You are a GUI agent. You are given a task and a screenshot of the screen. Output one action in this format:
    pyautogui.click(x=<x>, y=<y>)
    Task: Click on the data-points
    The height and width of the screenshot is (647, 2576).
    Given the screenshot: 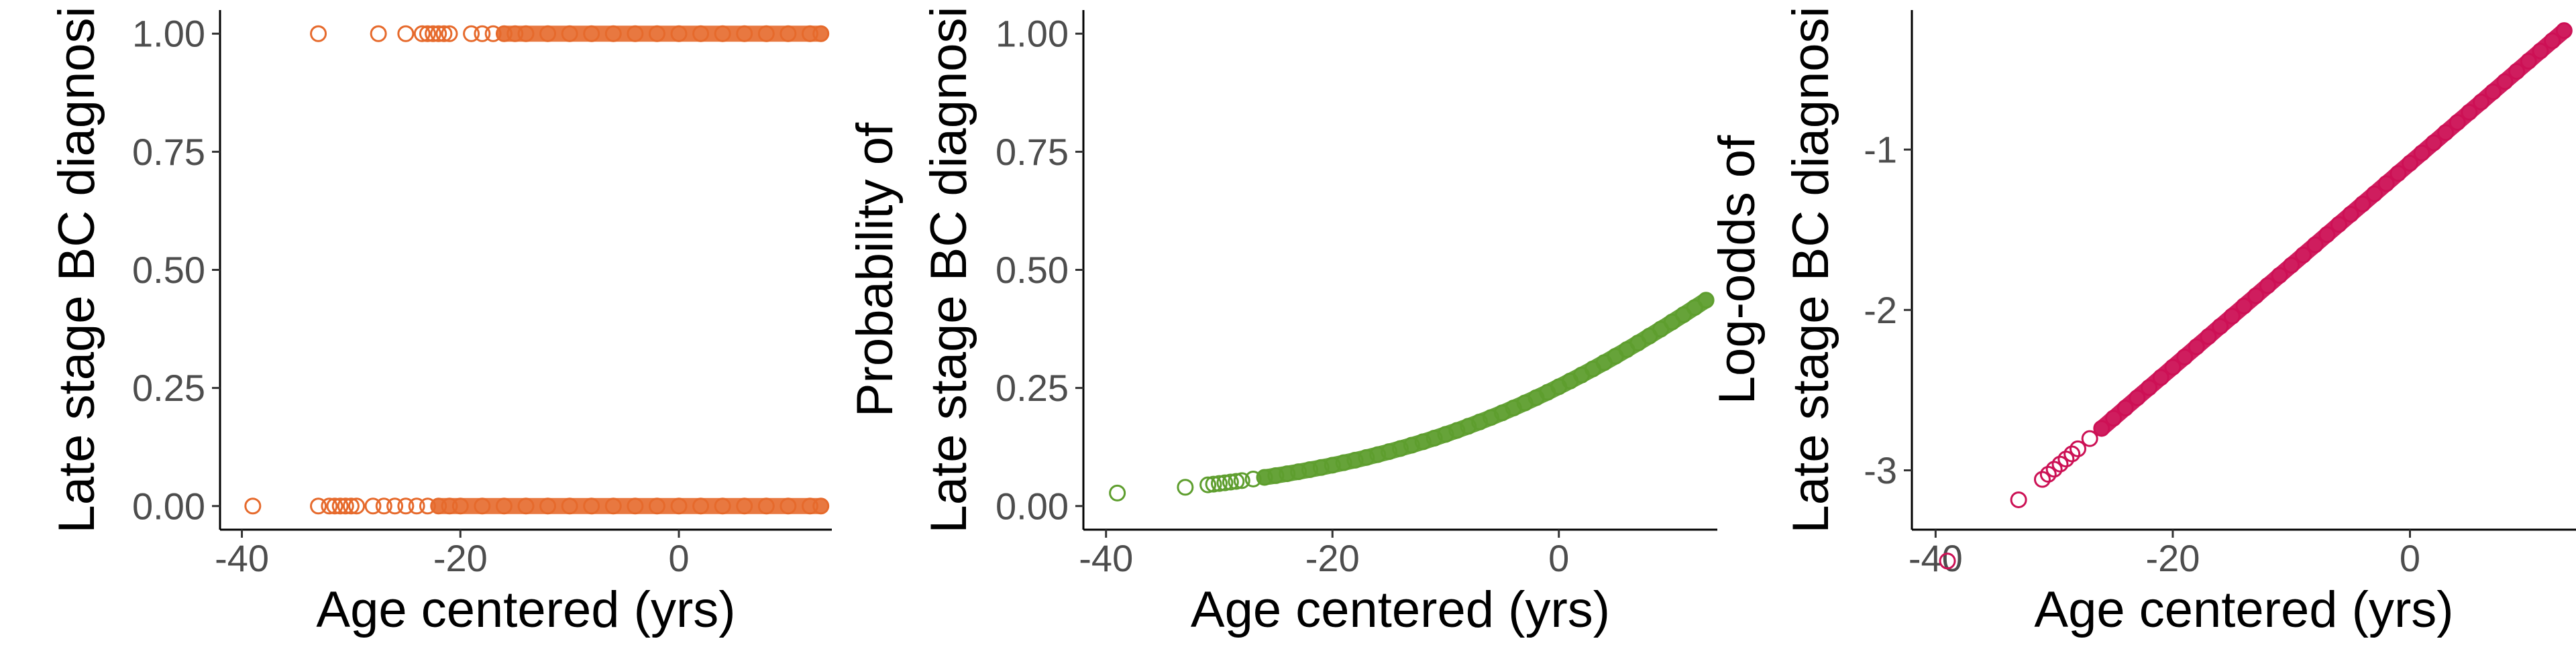 What is the action you would take?
    pyautogui.click(x=1412, y=397)
    